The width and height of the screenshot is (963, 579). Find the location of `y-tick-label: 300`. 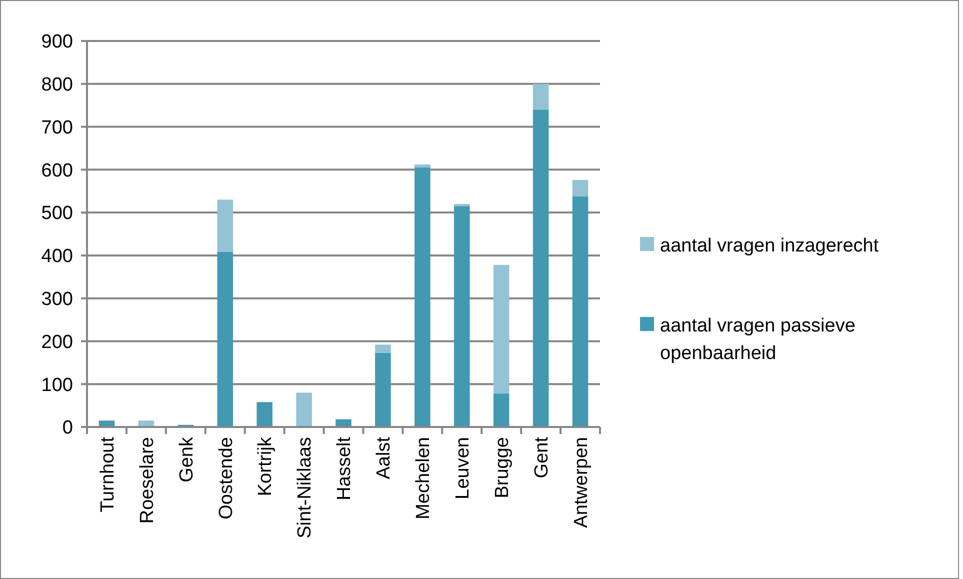

y-tick-label: 300 is located at coordinates (57, 299).